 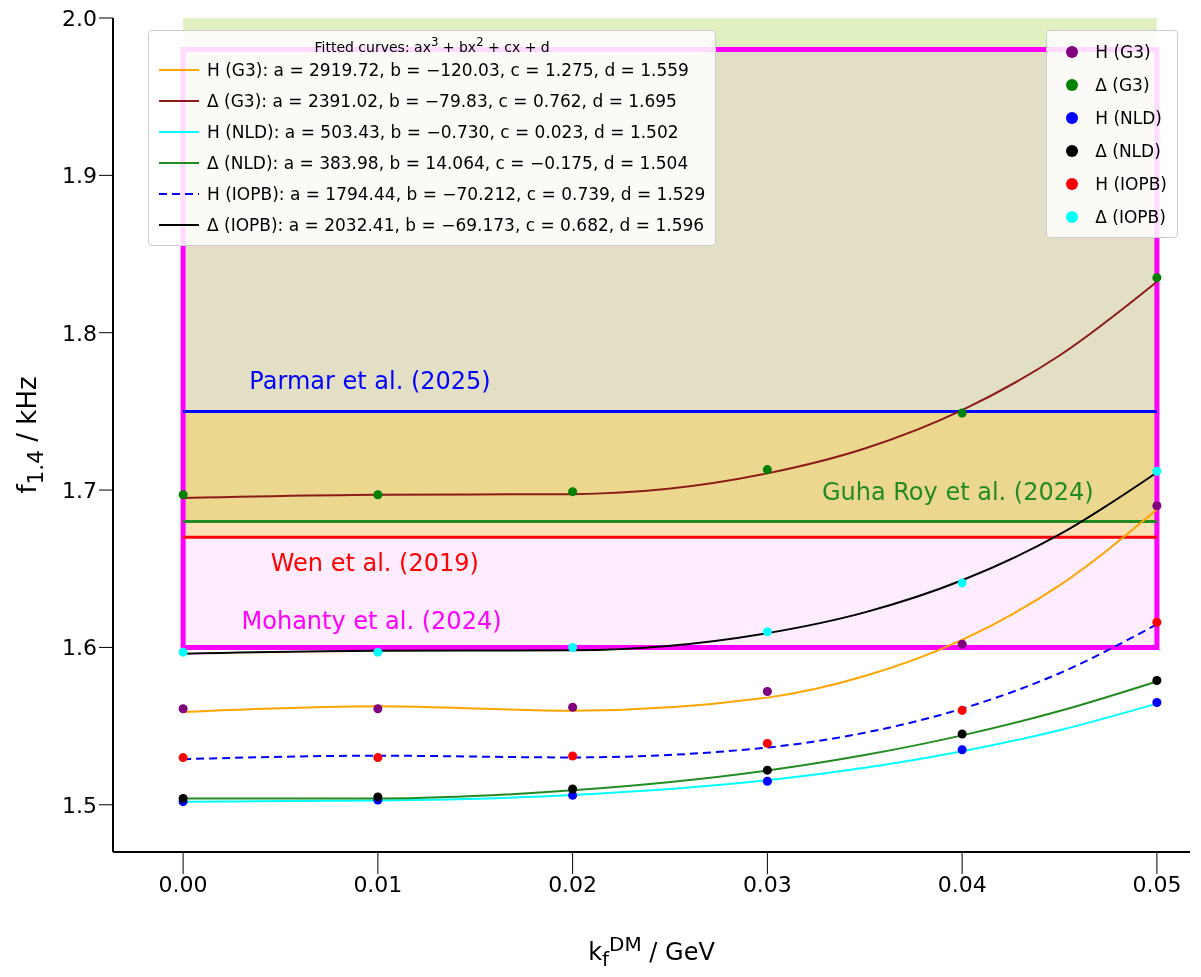 What do you see at coordinates (448, 163) in the screenshot?
I see `legend-label: Δ (NLD): a = 383.98, b = 14.064, c = −0.175, d = 1.504` at bounding box center [448, 163].